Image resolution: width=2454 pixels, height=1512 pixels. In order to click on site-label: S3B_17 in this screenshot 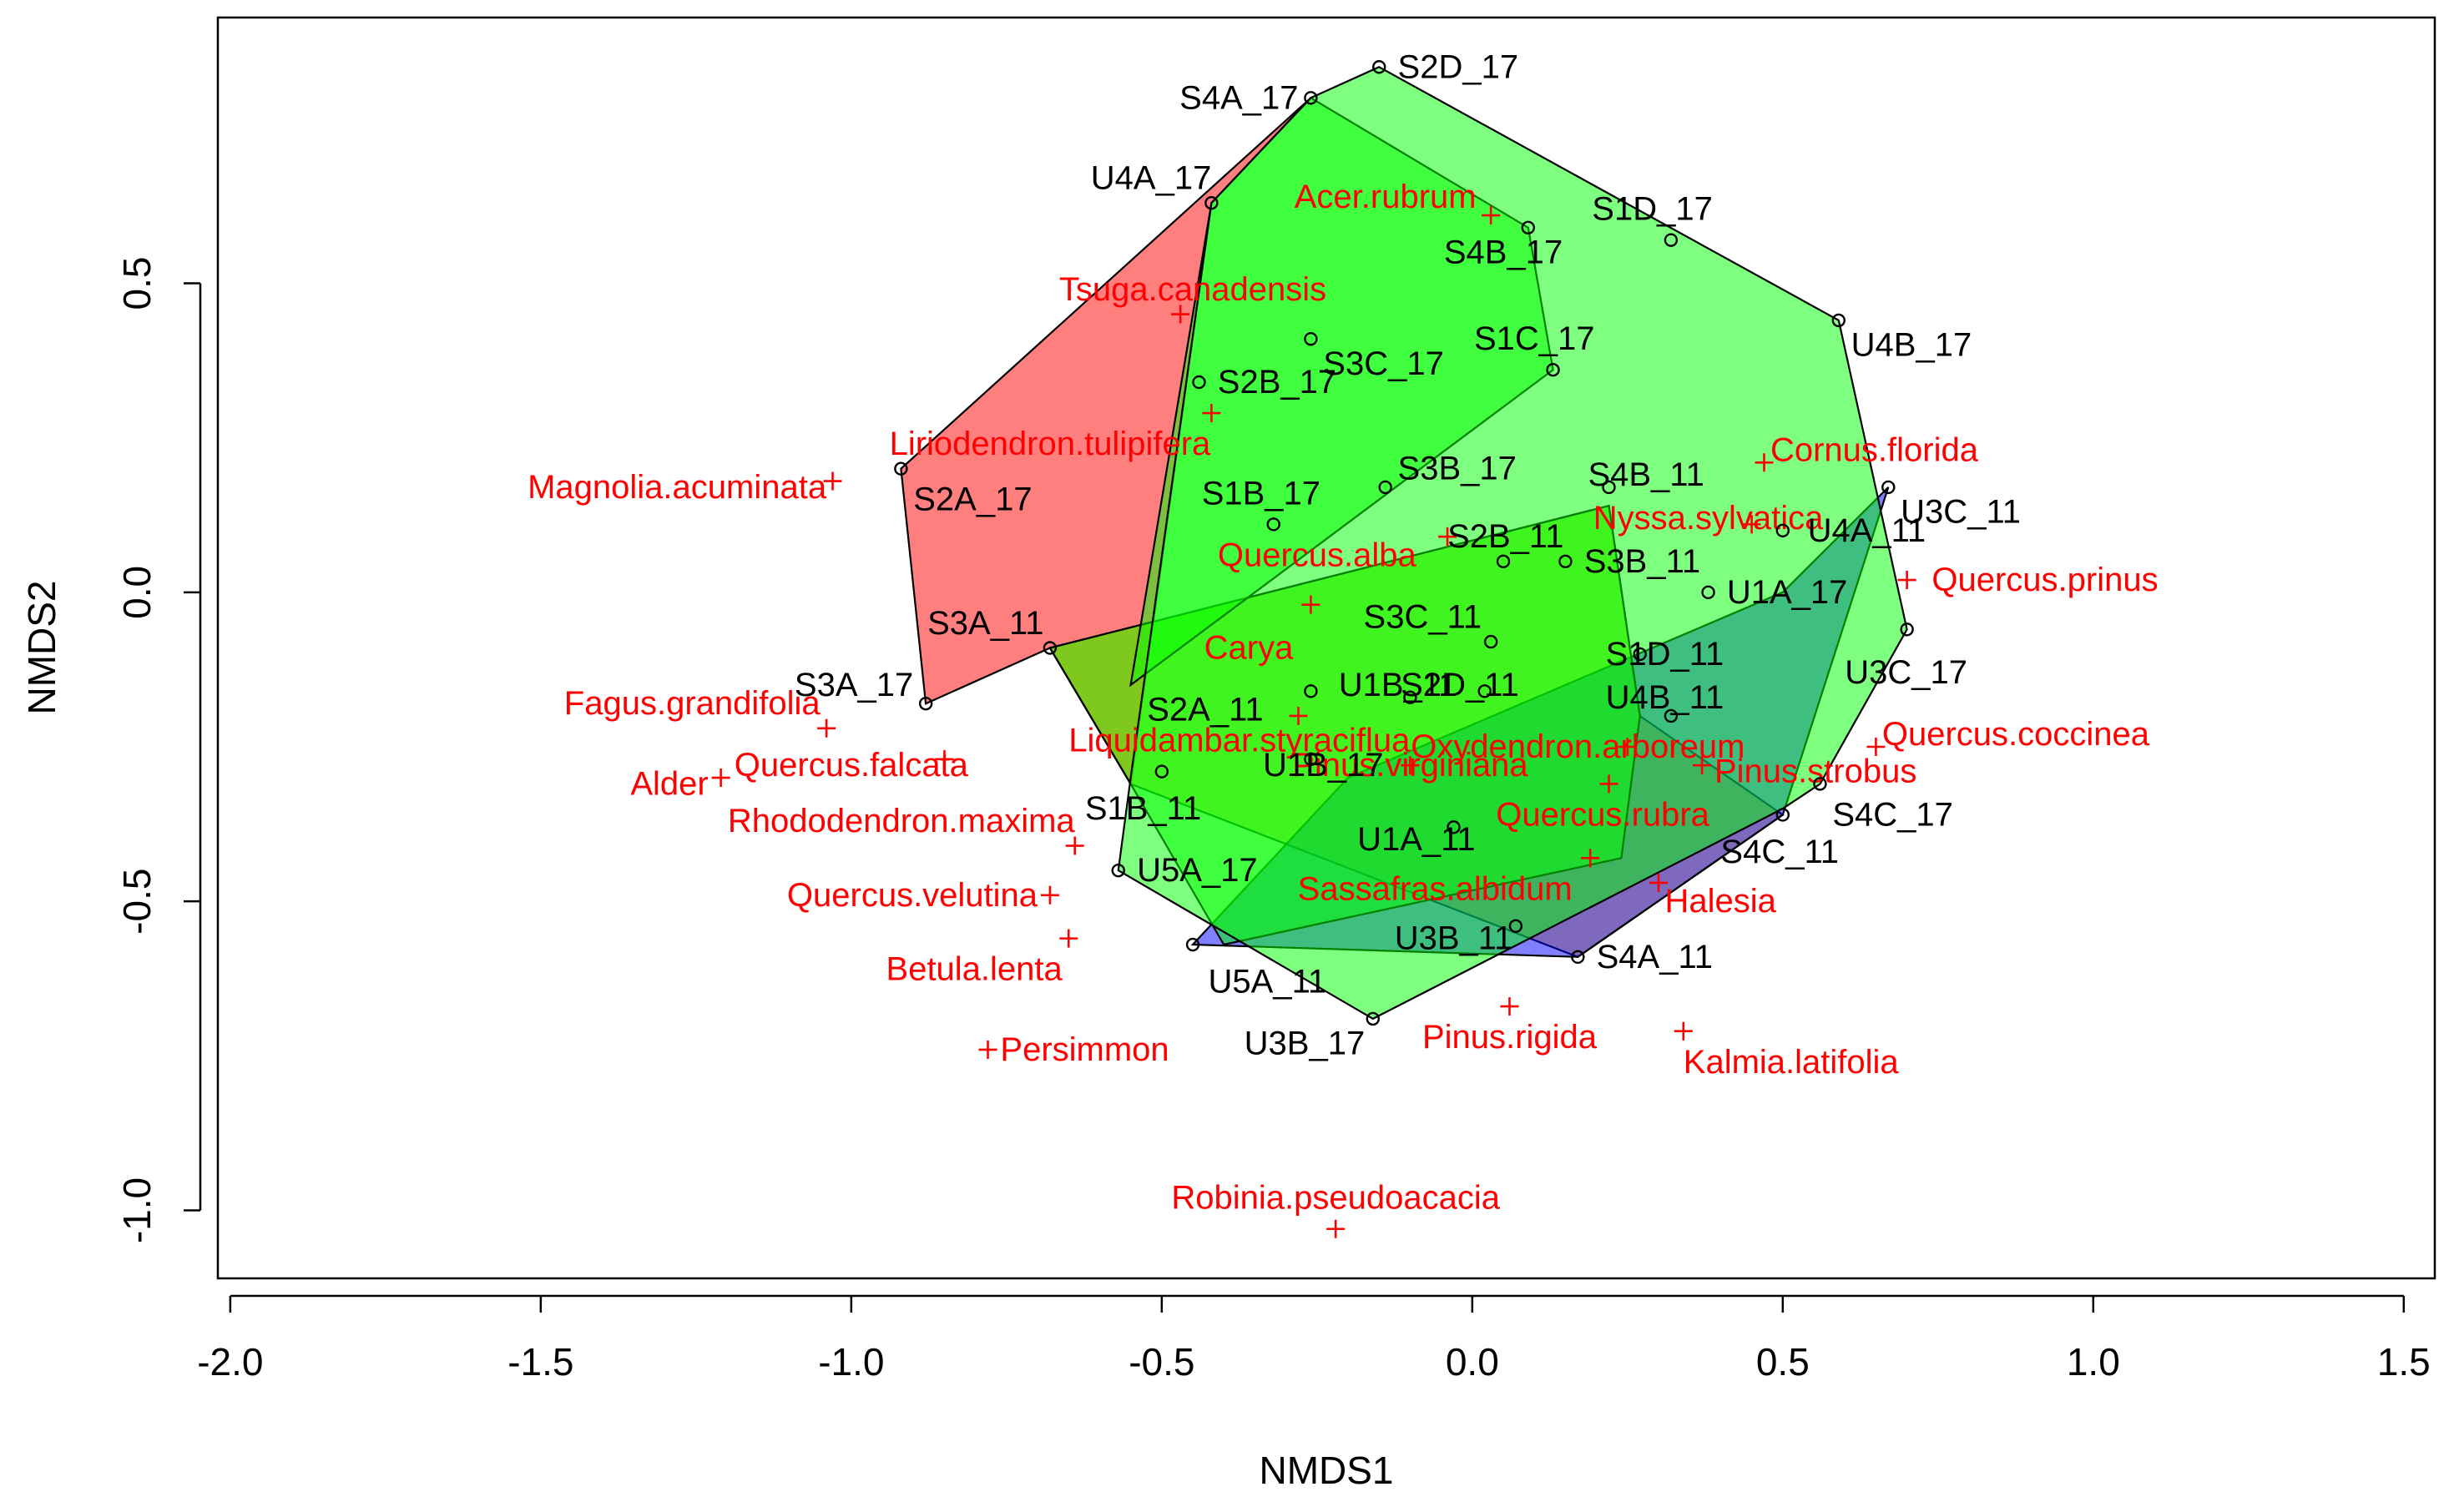, I will do `click(1457, 469)`.